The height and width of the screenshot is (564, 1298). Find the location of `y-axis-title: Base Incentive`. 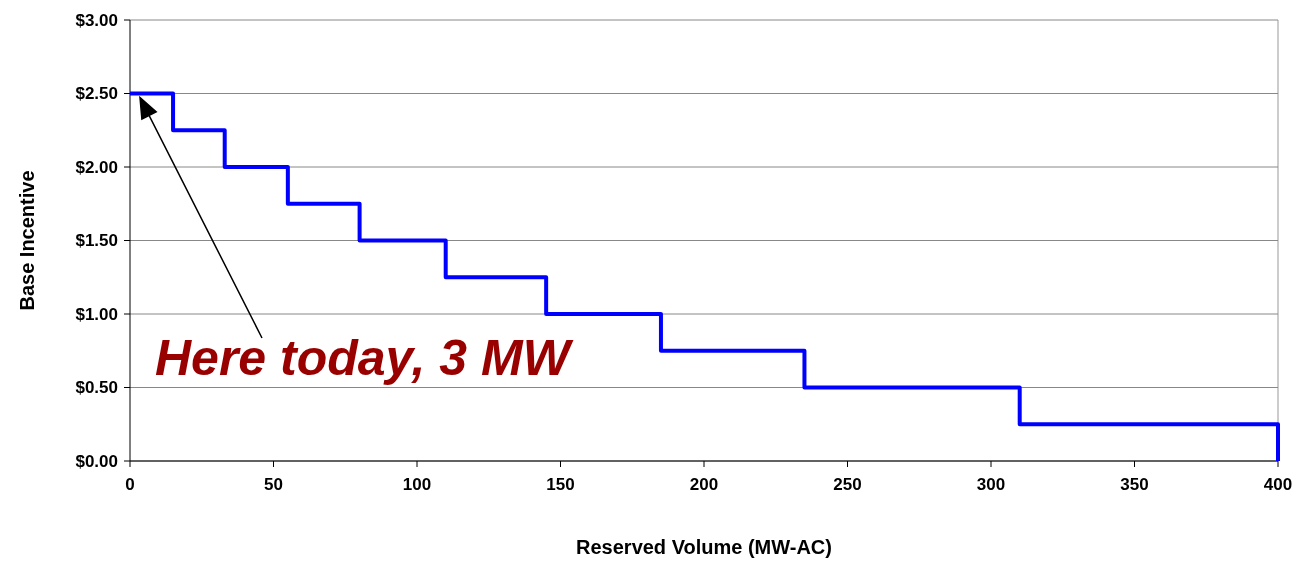

y-axis-title: Base Incentive is located at coordinates (27, 240).